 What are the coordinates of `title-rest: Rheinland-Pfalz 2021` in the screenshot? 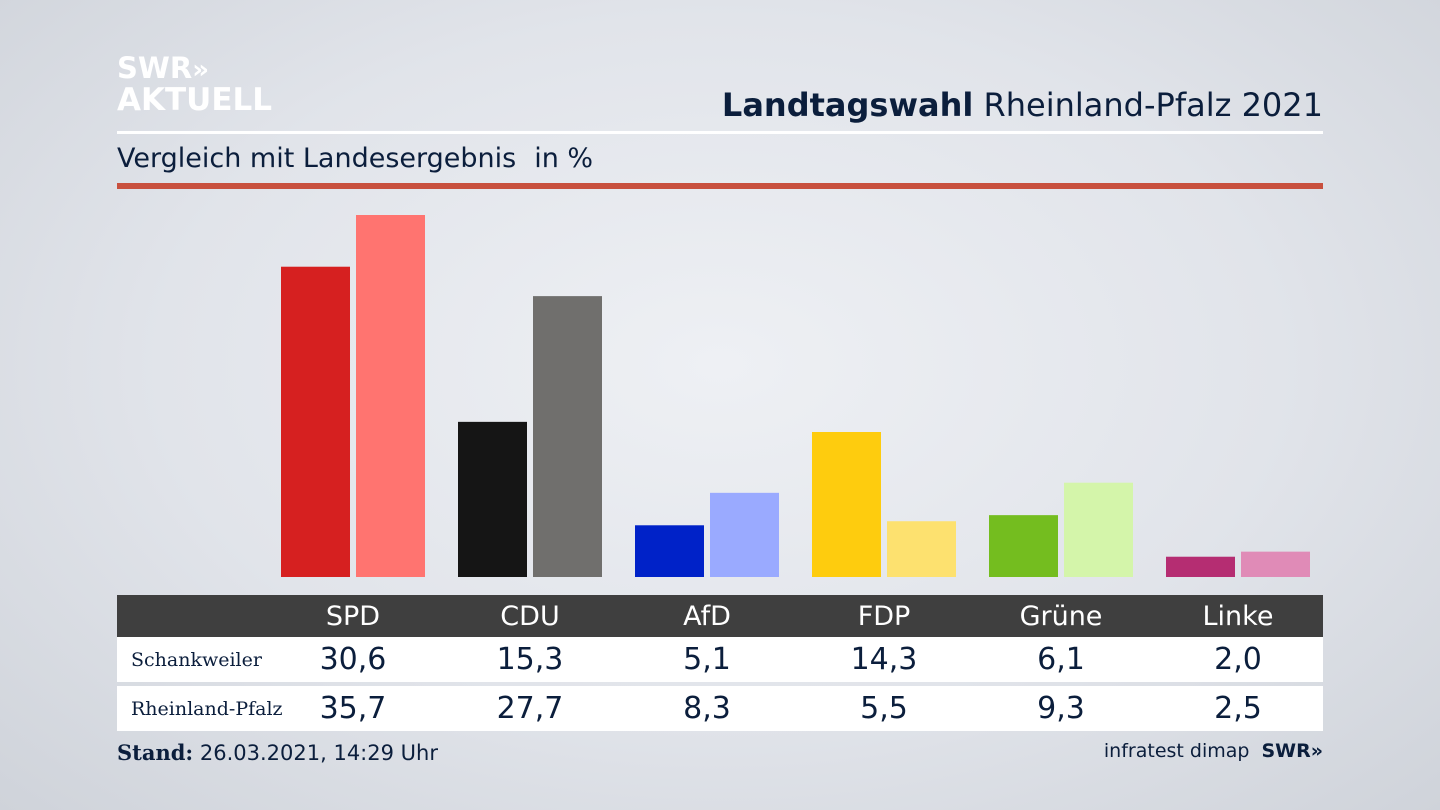 It's located at (1153, 105).